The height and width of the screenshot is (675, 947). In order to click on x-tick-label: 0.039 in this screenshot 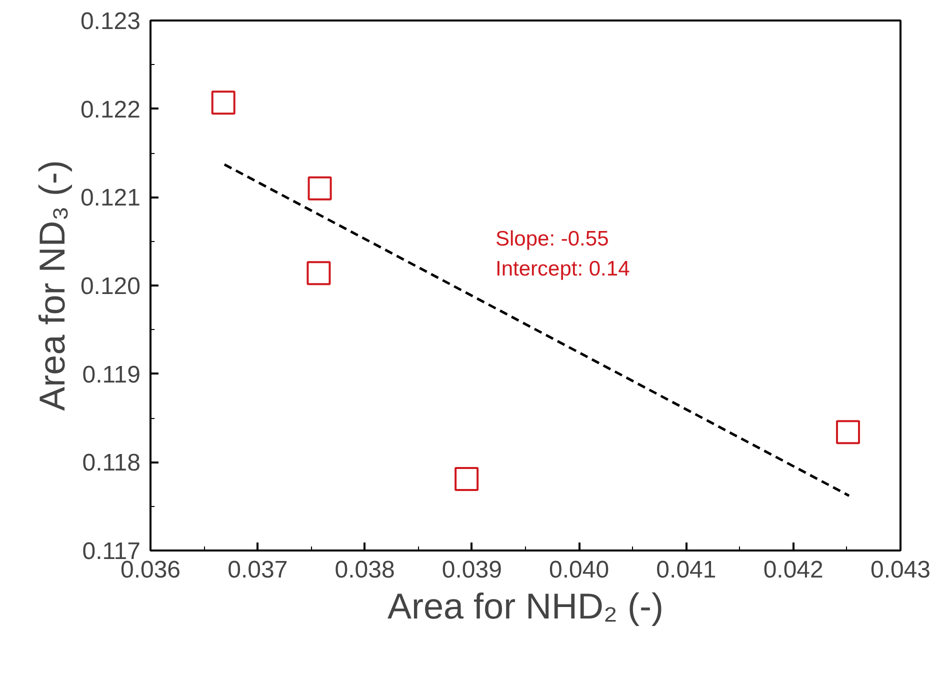, I will do `click(472, 570)`.